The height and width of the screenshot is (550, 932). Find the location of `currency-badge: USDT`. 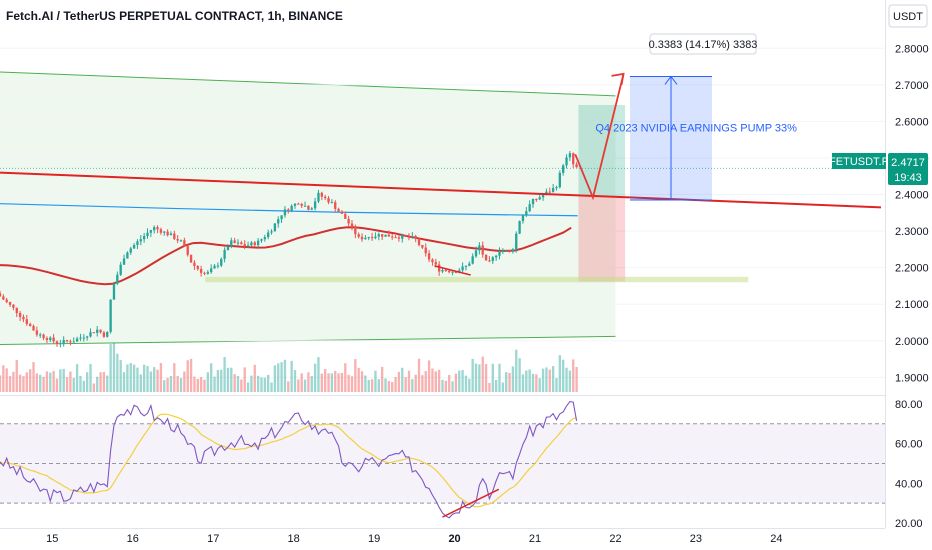

currency-badge: USDT is located at coordinates (908, 16).